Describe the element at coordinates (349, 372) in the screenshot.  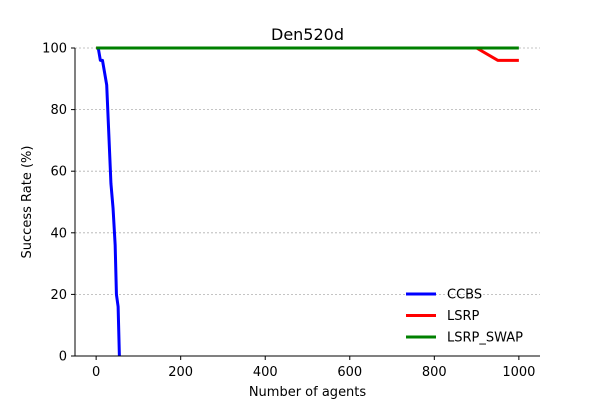
I see `x-tick-label: 600` at that location.